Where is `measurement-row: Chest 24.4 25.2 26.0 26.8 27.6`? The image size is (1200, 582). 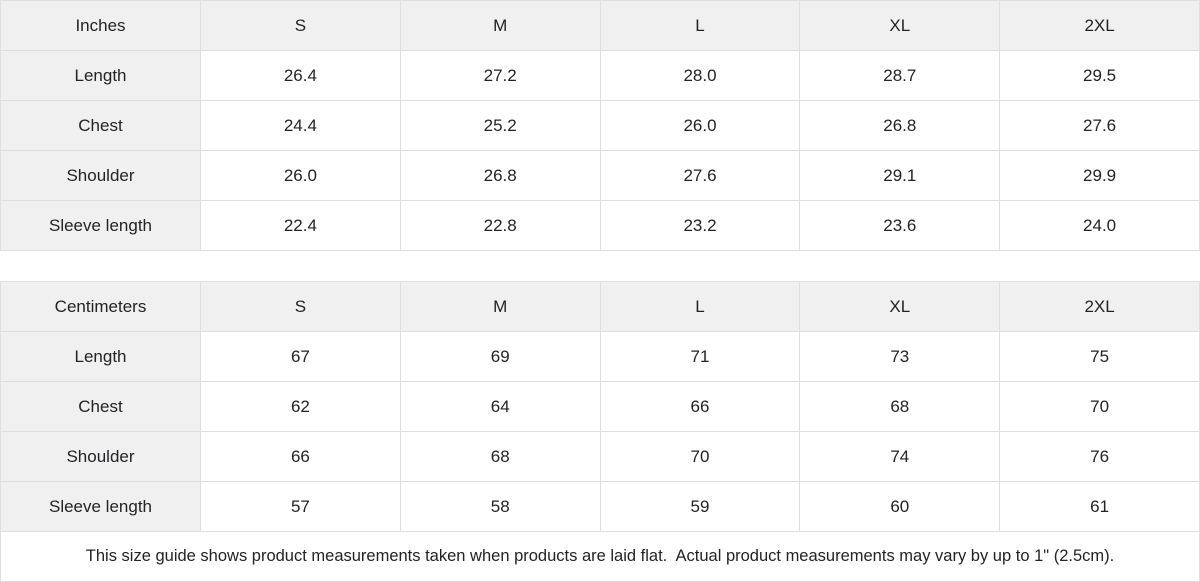
measurement-row: Chest 24.4 25.2 26.0 26.8 27.6 is located at coordinates (600, 125).